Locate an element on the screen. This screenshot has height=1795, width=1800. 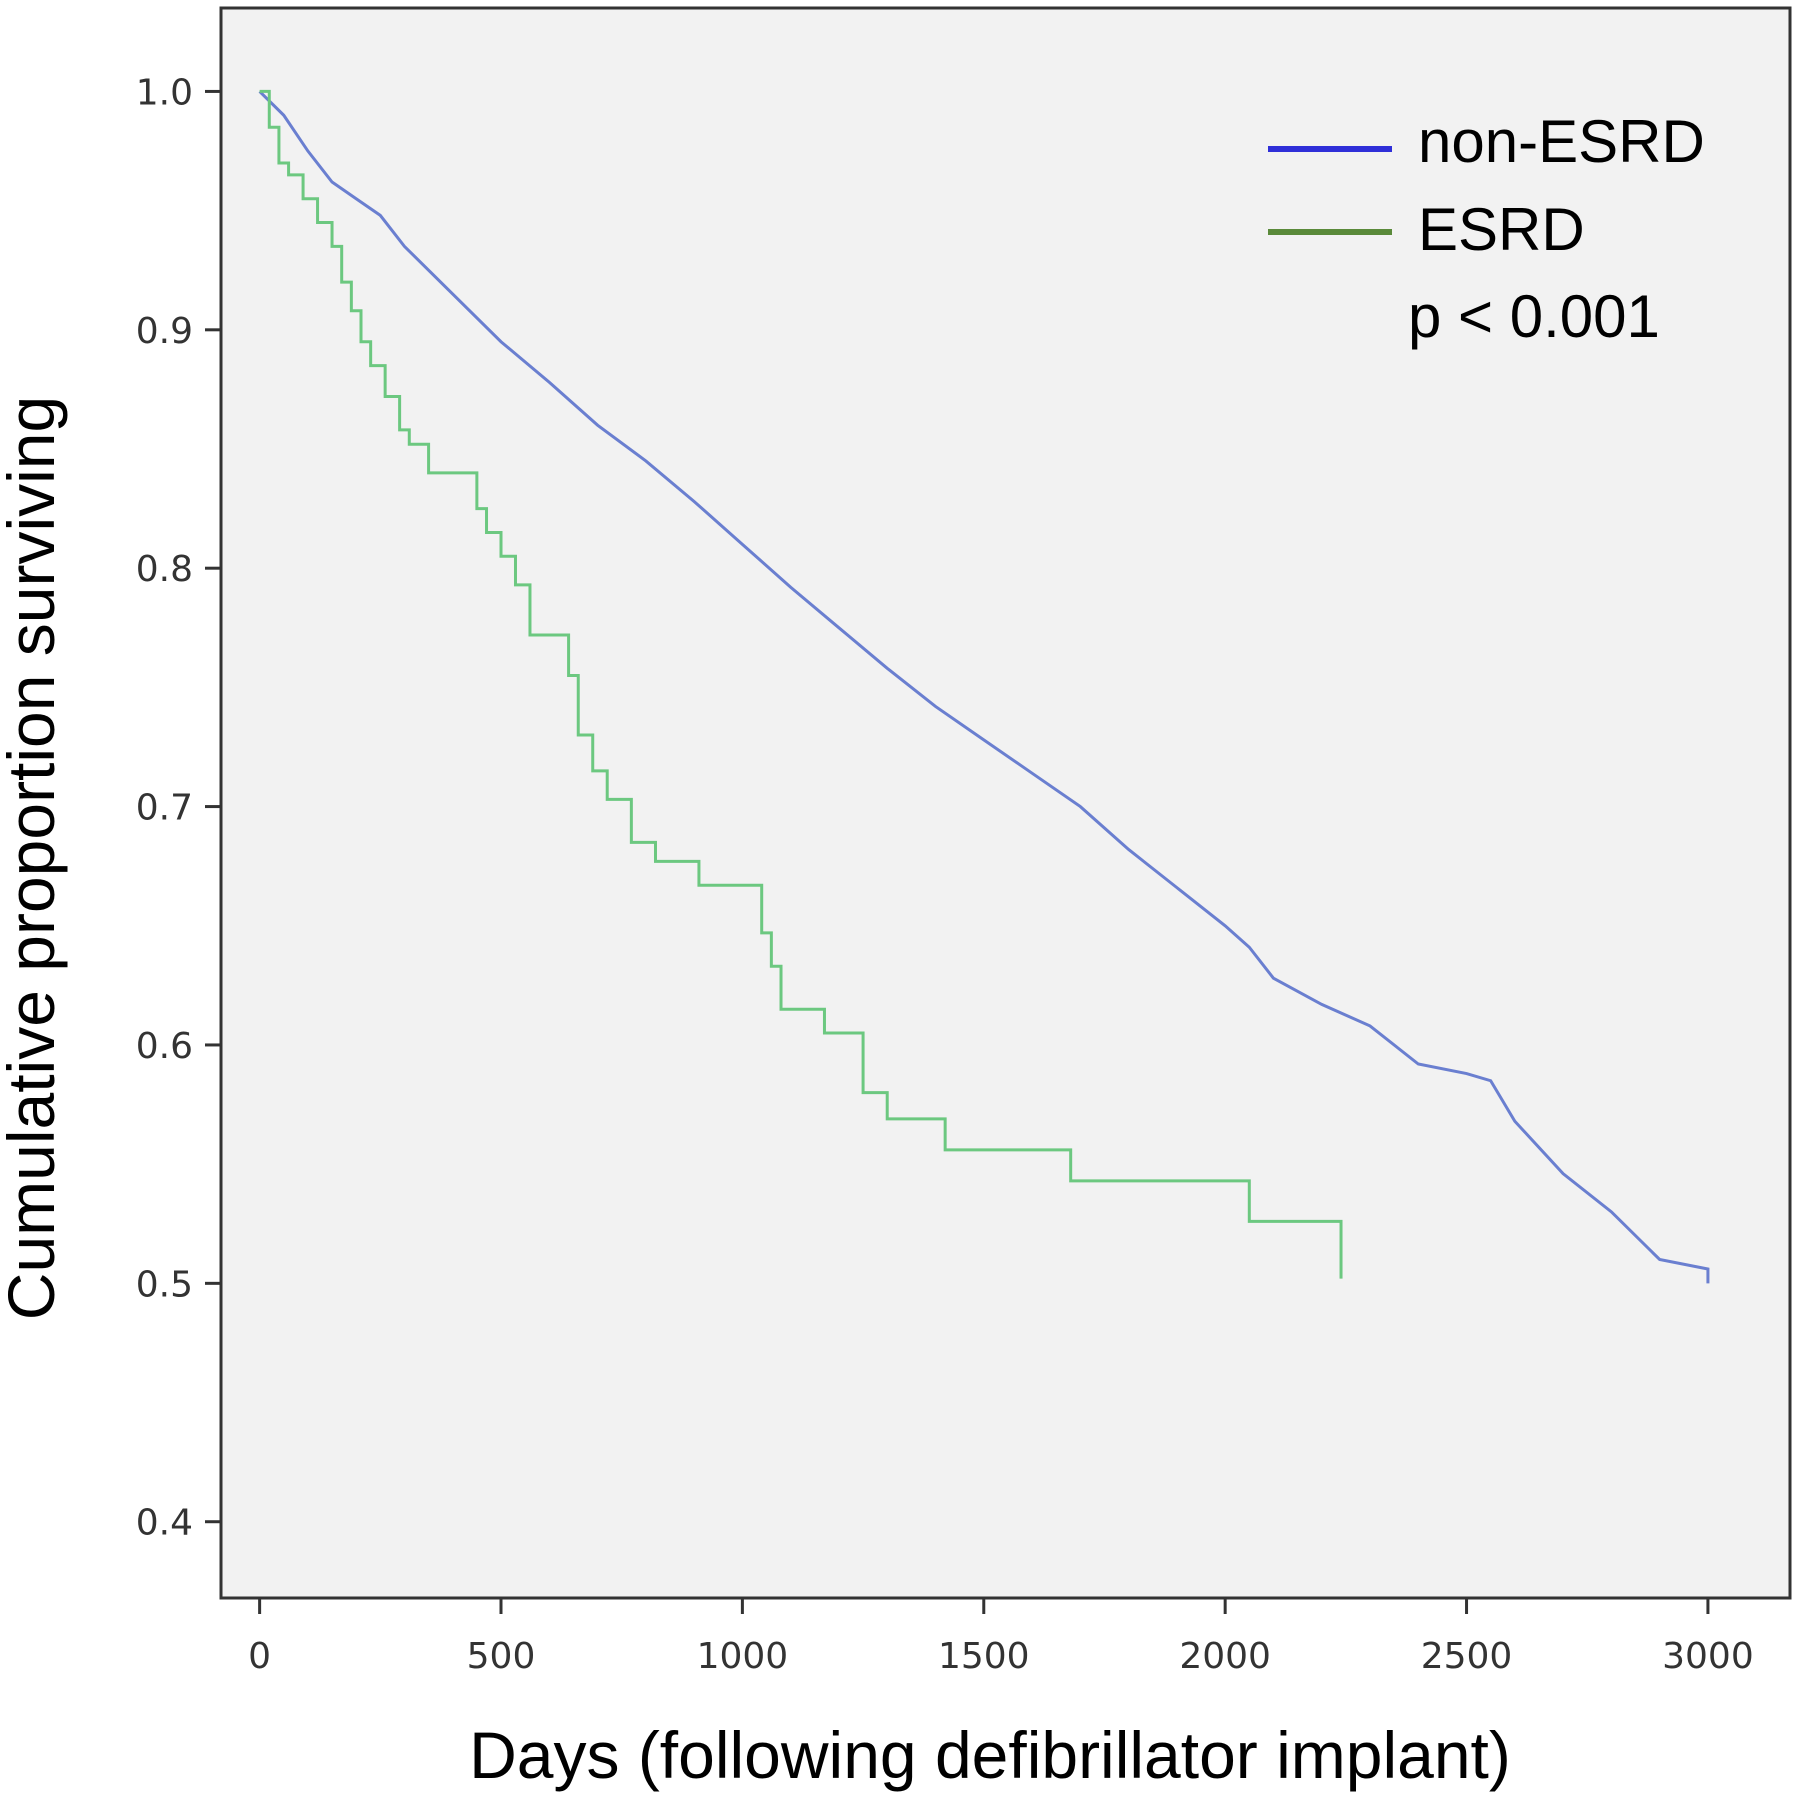
x-tick-label: 1000 is located at coordinates (743, 1656).